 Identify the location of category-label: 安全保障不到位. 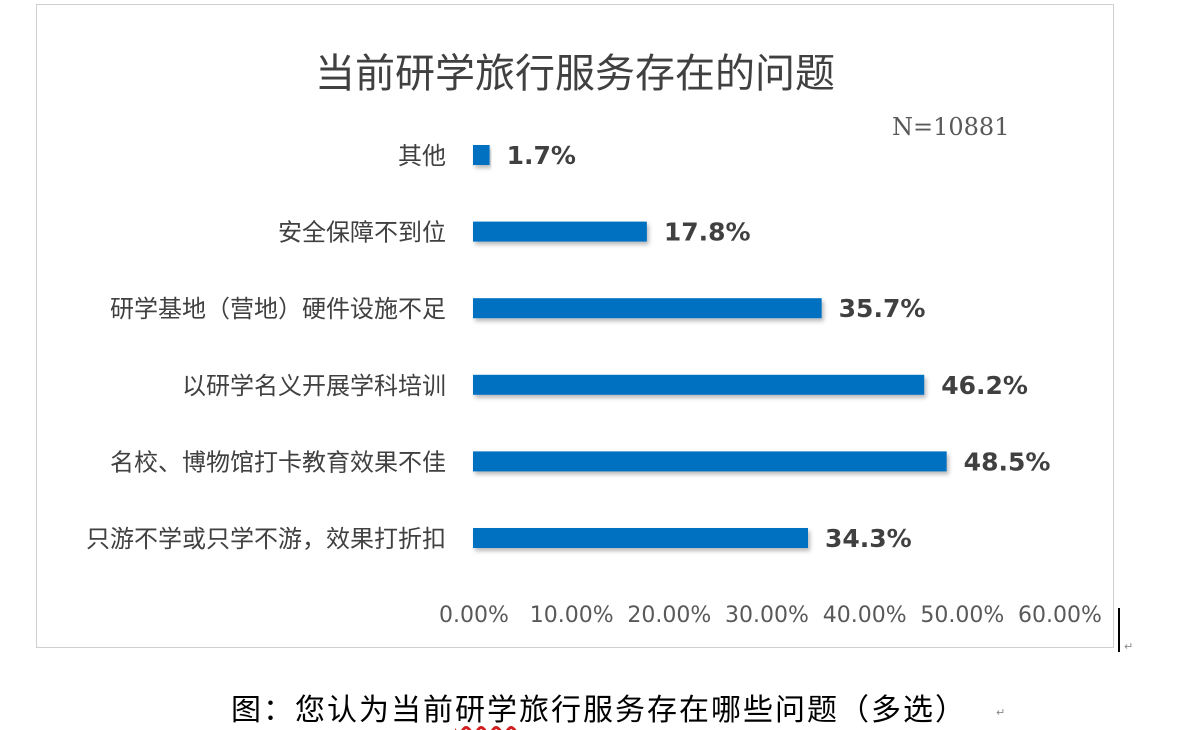
(362, 233).